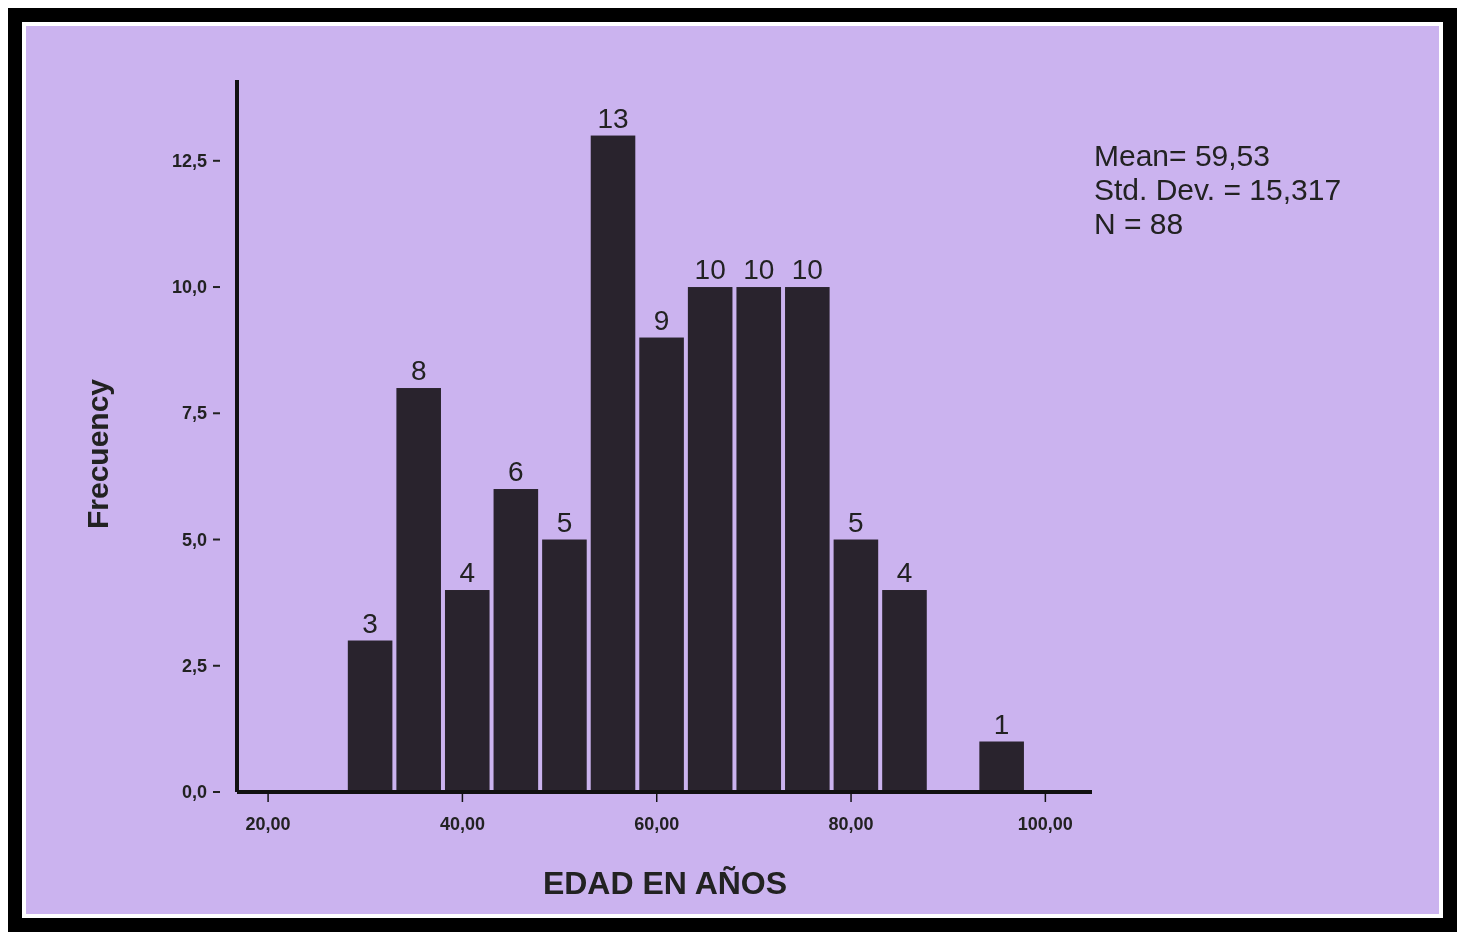 The image size is (1465, 940). I want to click on data-label: 6, so click(516, 472).